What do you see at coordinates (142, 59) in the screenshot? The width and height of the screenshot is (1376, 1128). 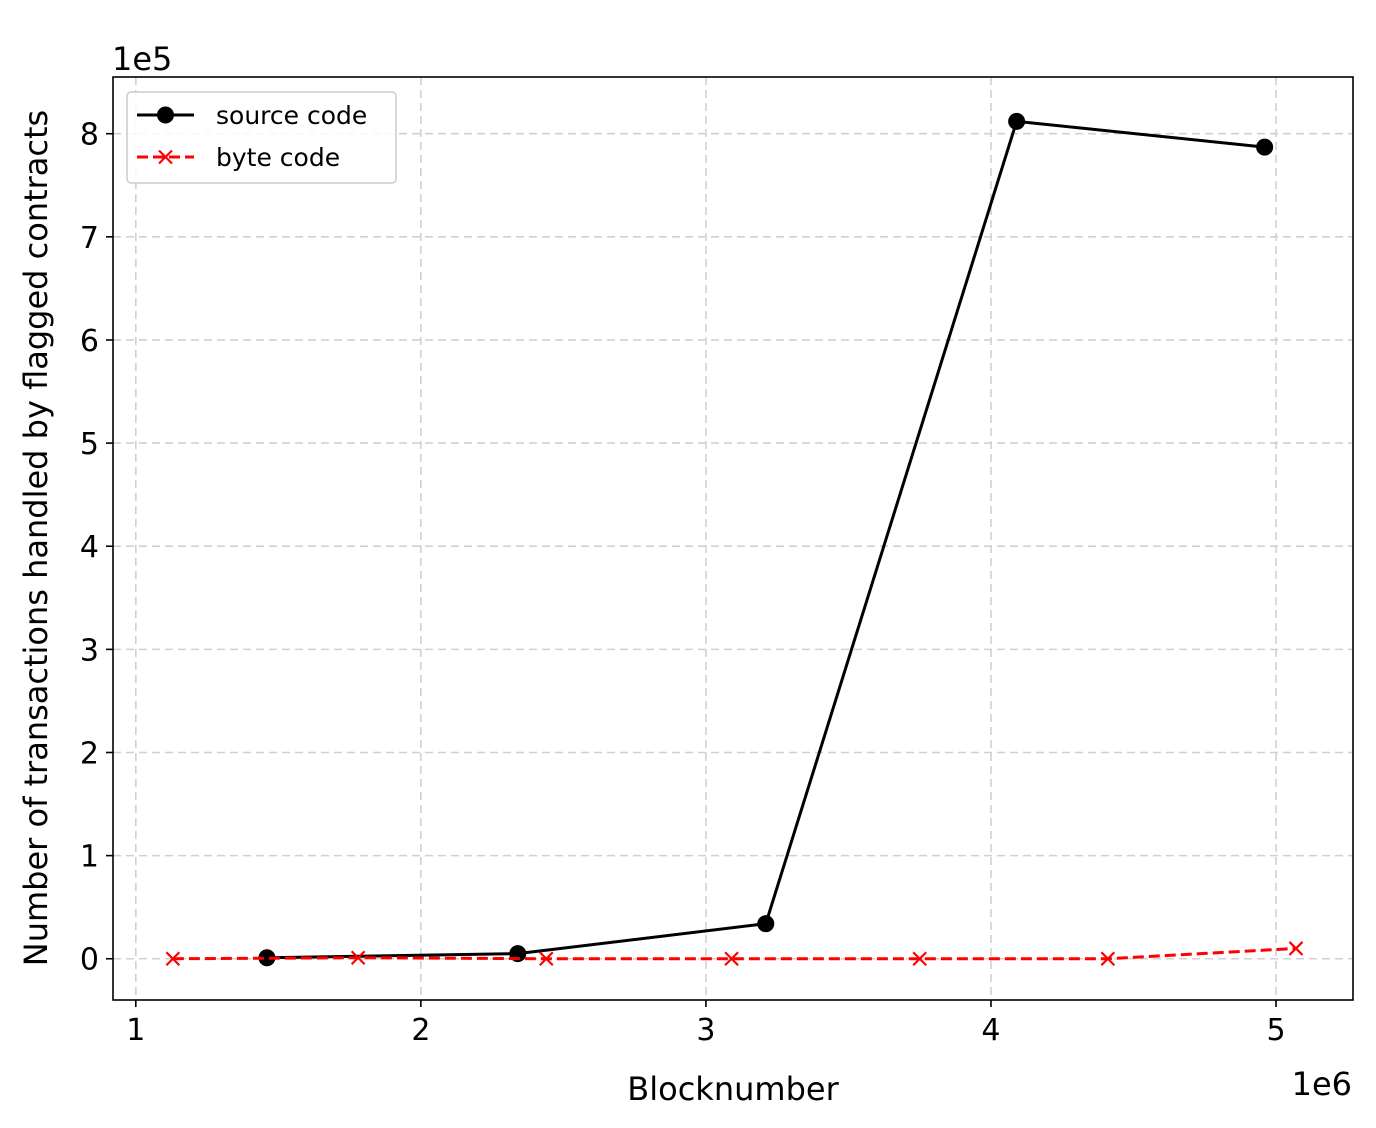 I see `y-scale-label: 1e5` at bounding box center [142, 59].